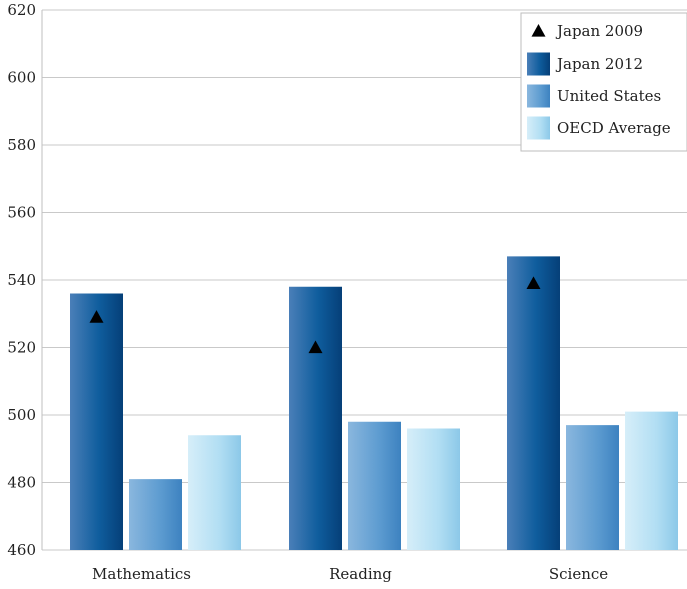  I want to click on marker-japan-2009-mathematics, so click(96, 316).